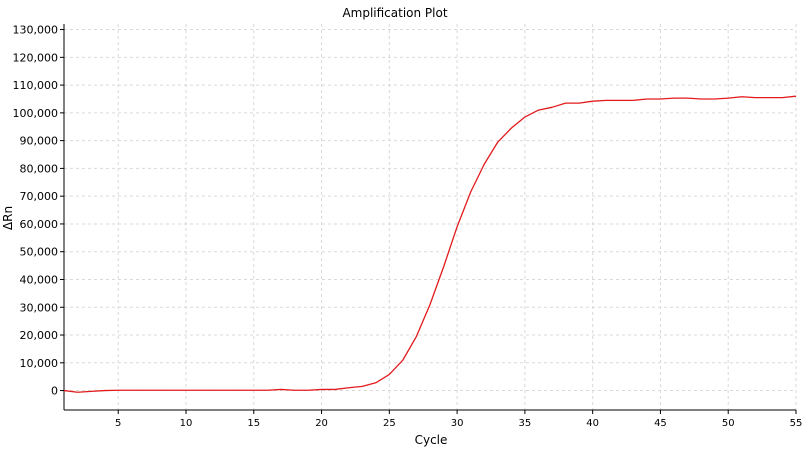 This screenshot has width=807, height=453. I want to click on y-tick-label: 90,000, so click(39, 141).